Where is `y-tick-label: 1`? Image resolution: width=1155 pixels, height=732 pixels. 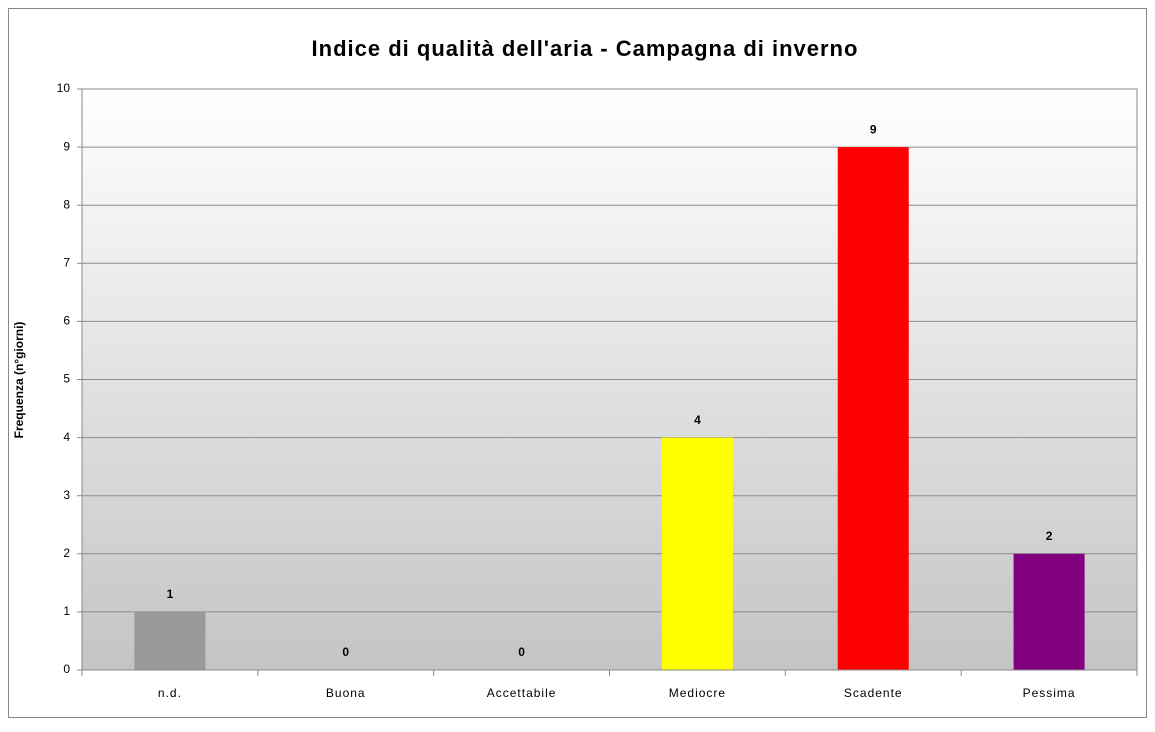 y-tick-label: 1 is located at coordinates (66, 611).